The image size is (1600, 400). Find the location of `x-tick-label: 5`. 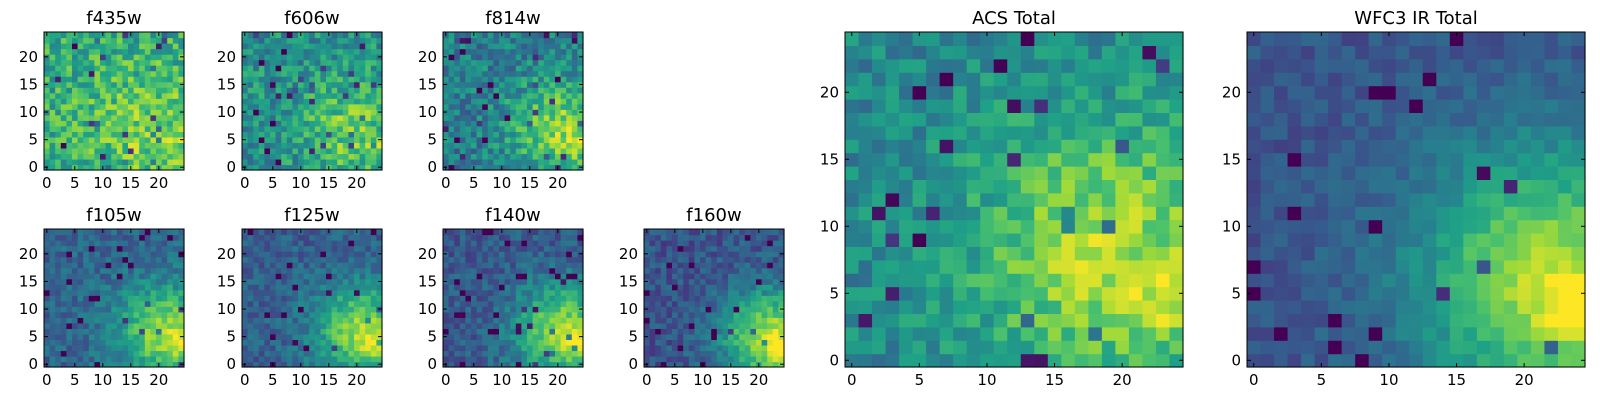

x-tick-label: 5 is located at coordinates (474, 183).